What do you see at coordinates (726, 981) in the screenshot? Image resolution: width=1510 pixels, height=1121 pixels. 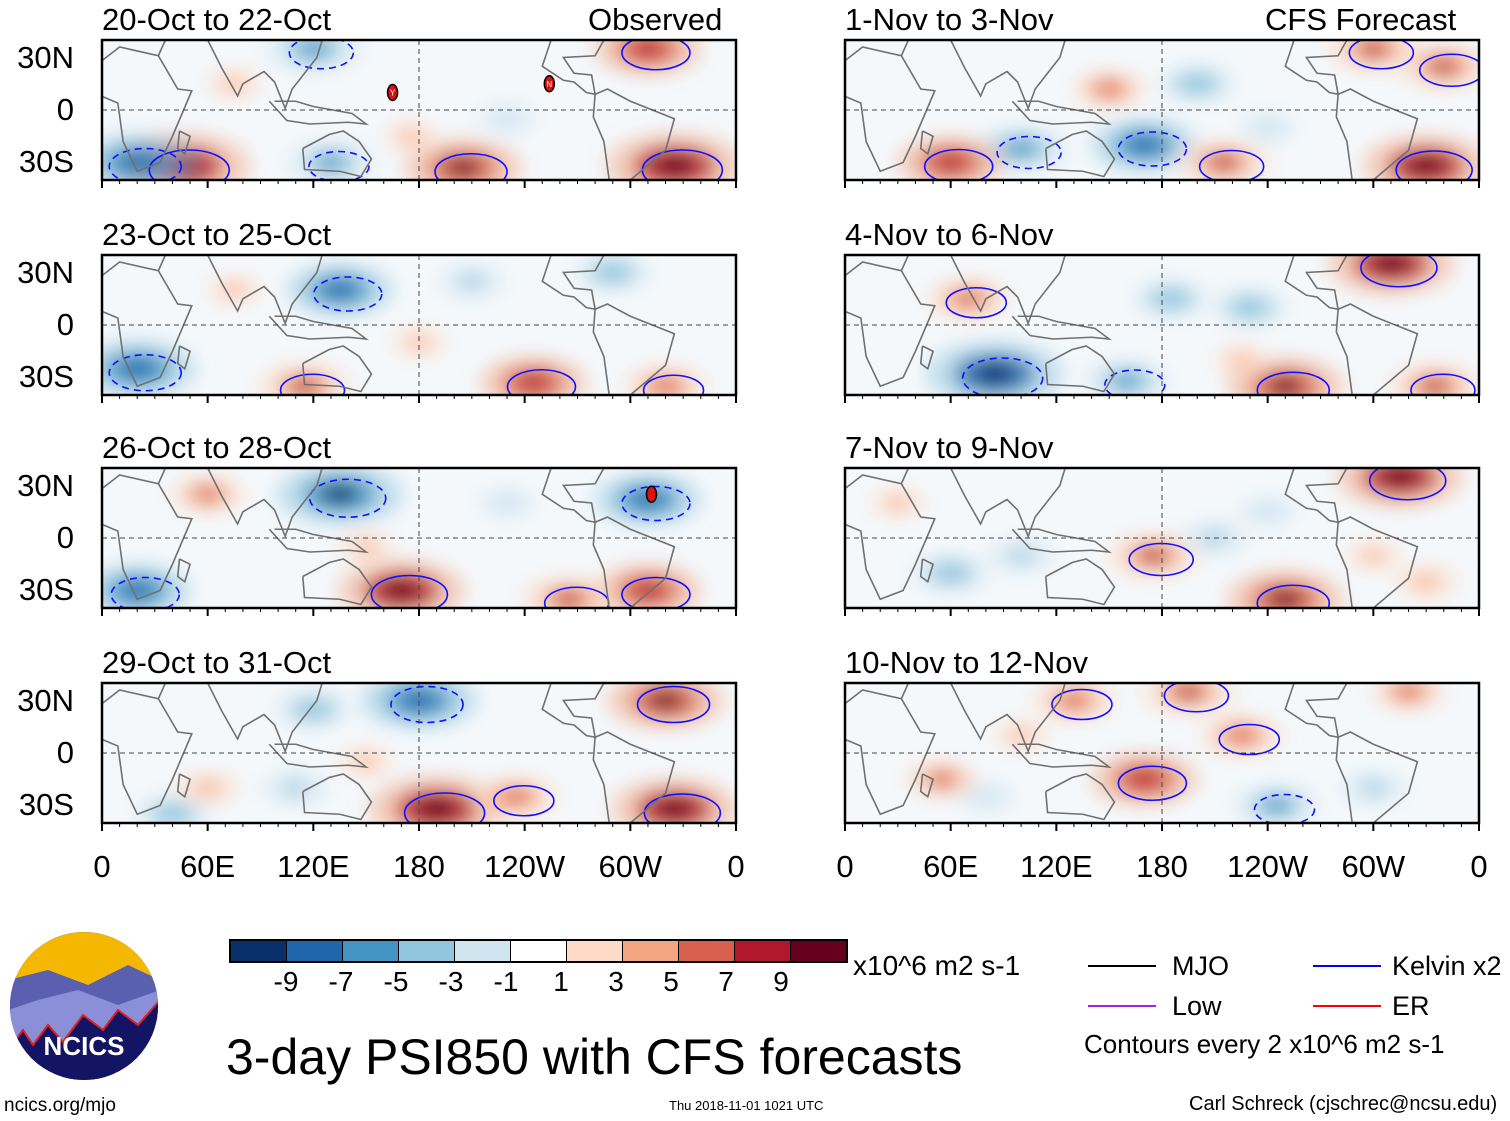 I see `colorbar-tick: 7` at bounding box center [726, 981].